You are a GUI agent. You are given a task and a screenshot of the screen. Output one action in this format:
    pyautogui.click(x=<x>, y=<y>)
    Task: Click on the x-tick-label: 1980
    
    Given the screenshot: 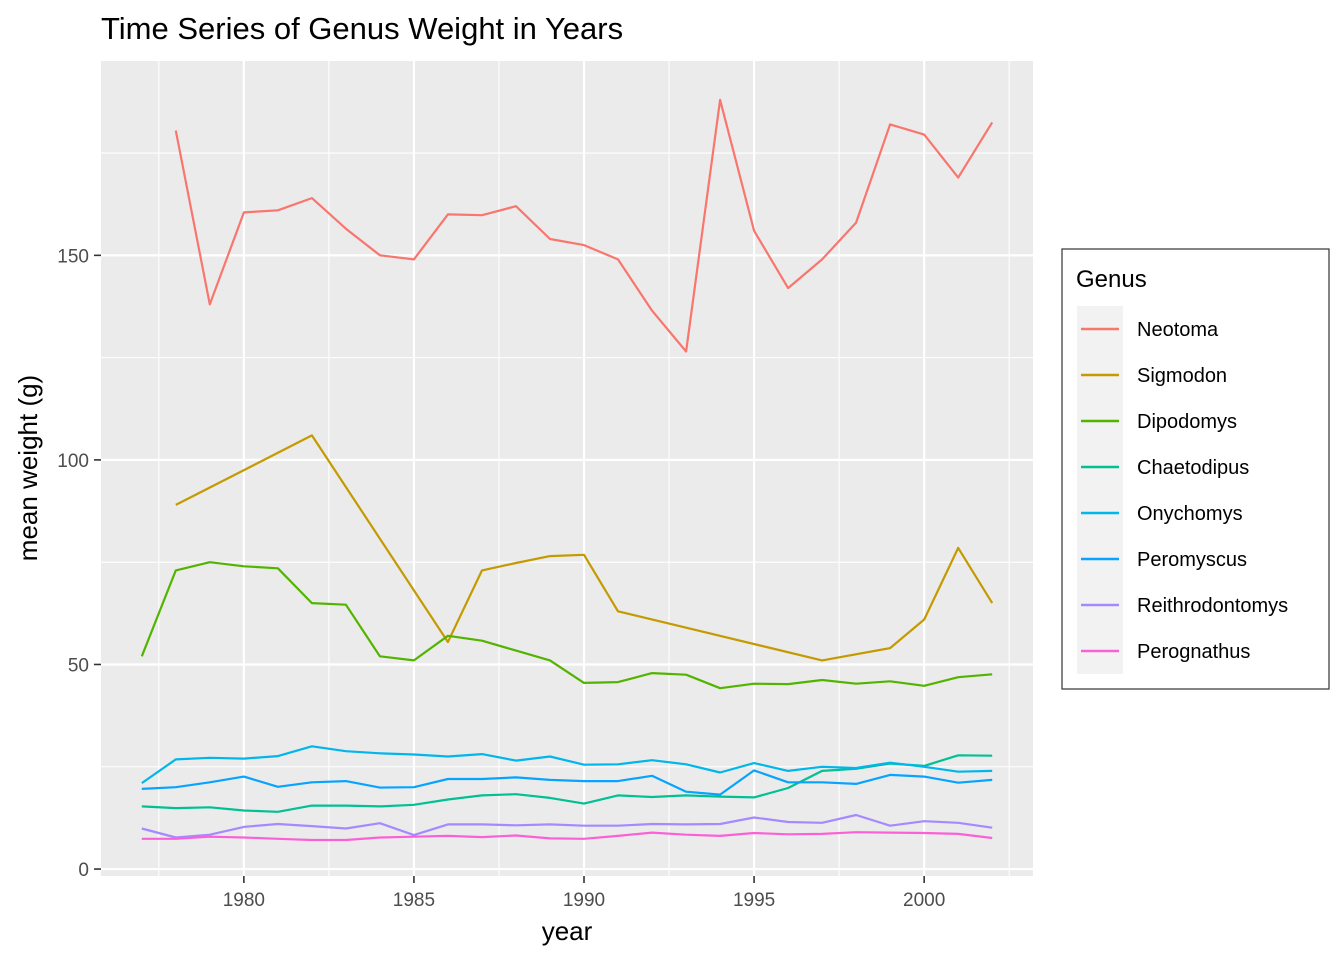 What is the action you would take?
    pyautogui.click(x=244, y=900)
    